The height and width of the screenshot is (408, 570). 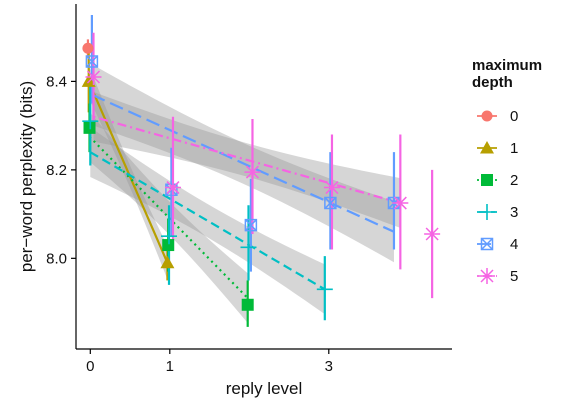 What do you see at coordinates (514, 212) in the screenshot?
I see `legend-label-3: 3` at bounding box center [514, 212].